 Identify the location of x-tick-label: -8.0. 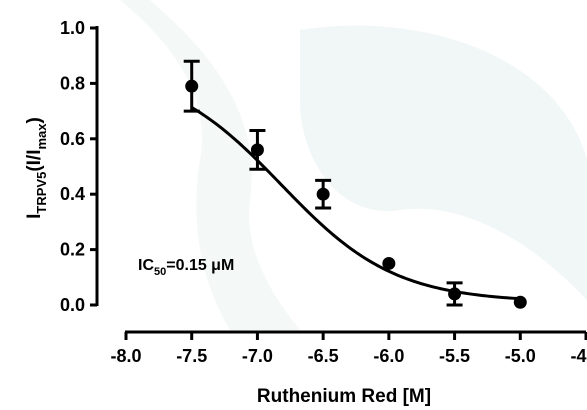
(125, 356).